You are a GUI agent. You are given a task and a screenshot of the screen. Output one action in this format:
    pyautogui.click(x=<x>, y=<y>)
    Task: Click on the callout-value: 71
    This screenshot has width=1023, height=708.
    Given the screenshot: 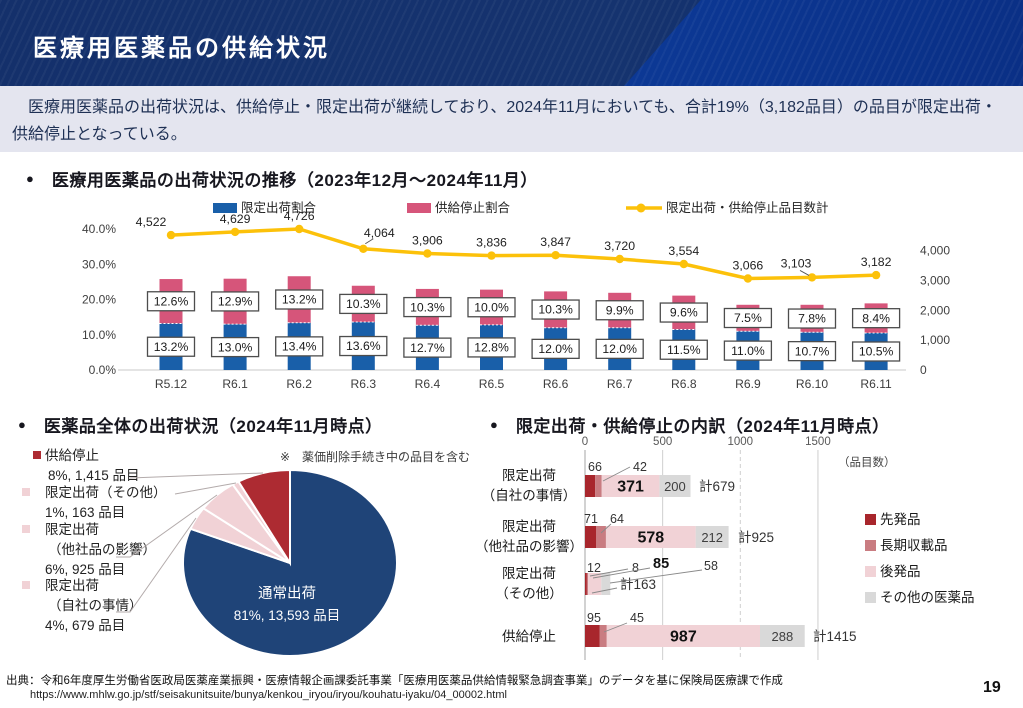 What is the action you would take?
    pyautogui.click(x=591, y=519)
    